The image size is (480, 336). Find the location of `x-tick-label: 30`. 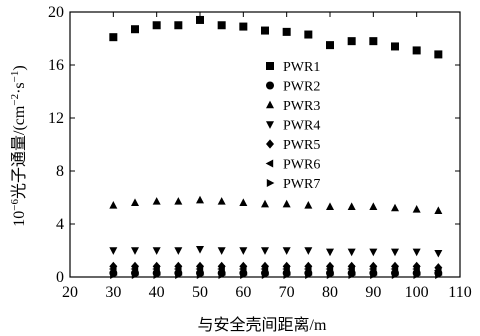

x-tick-label: 30 is located at coordinates (113, 292).